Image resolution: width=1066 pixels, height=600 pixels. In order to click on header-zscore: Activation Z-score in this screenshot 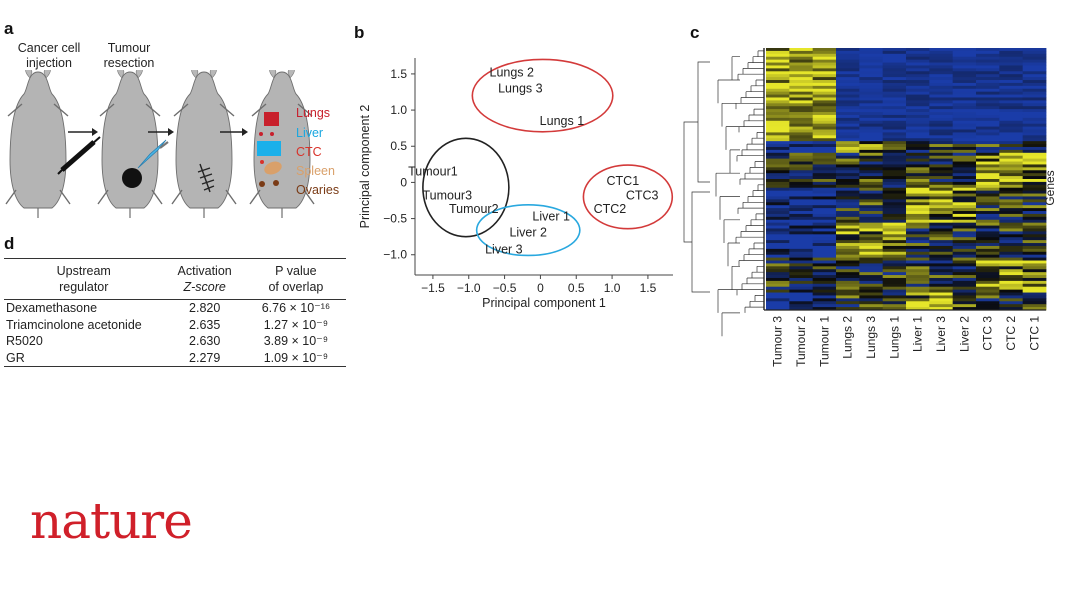, I will do `click(204, 279)`.